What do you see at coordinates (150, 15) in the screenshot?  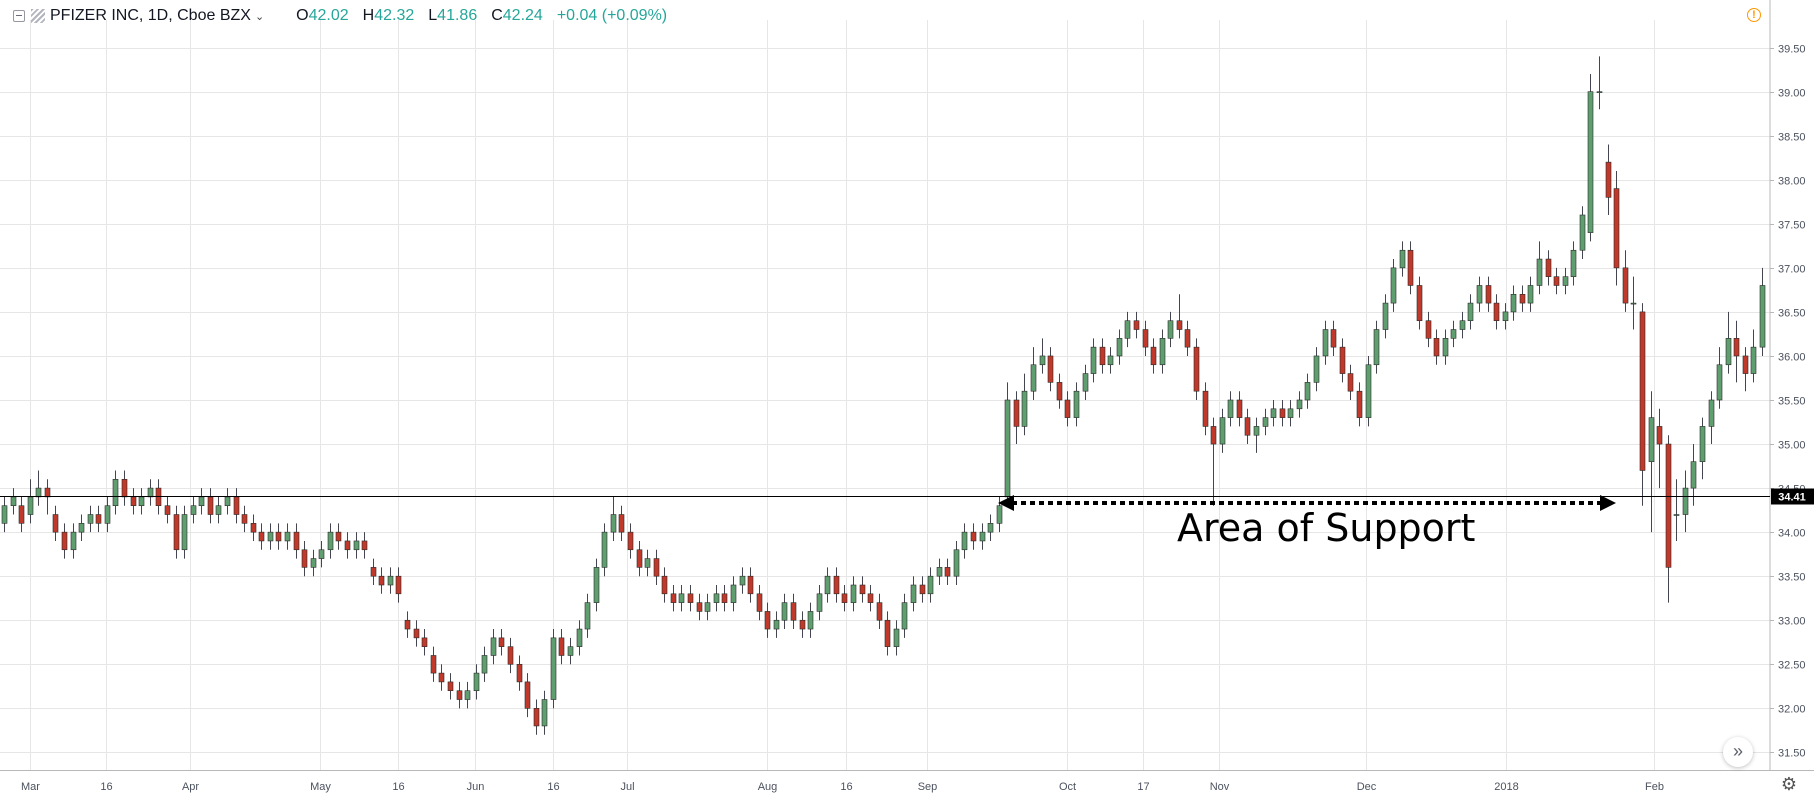 I see `symbol-title: PFIZER INC, 1D, Cboe BZX` at bounding box center [150, 15].